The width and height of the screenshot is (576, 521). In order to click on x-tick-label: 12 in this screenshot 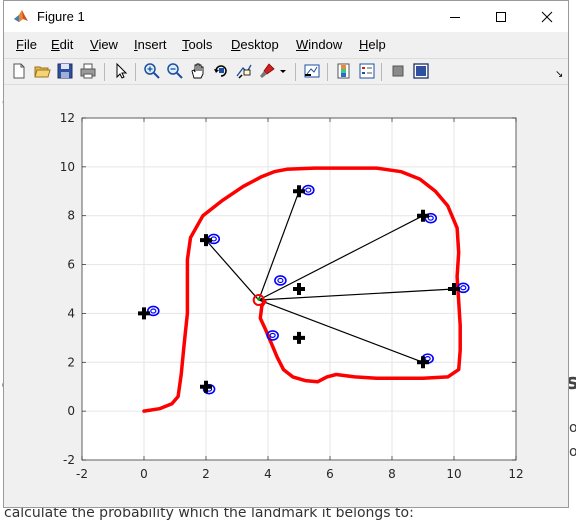, I will do `click(515, 474)`.